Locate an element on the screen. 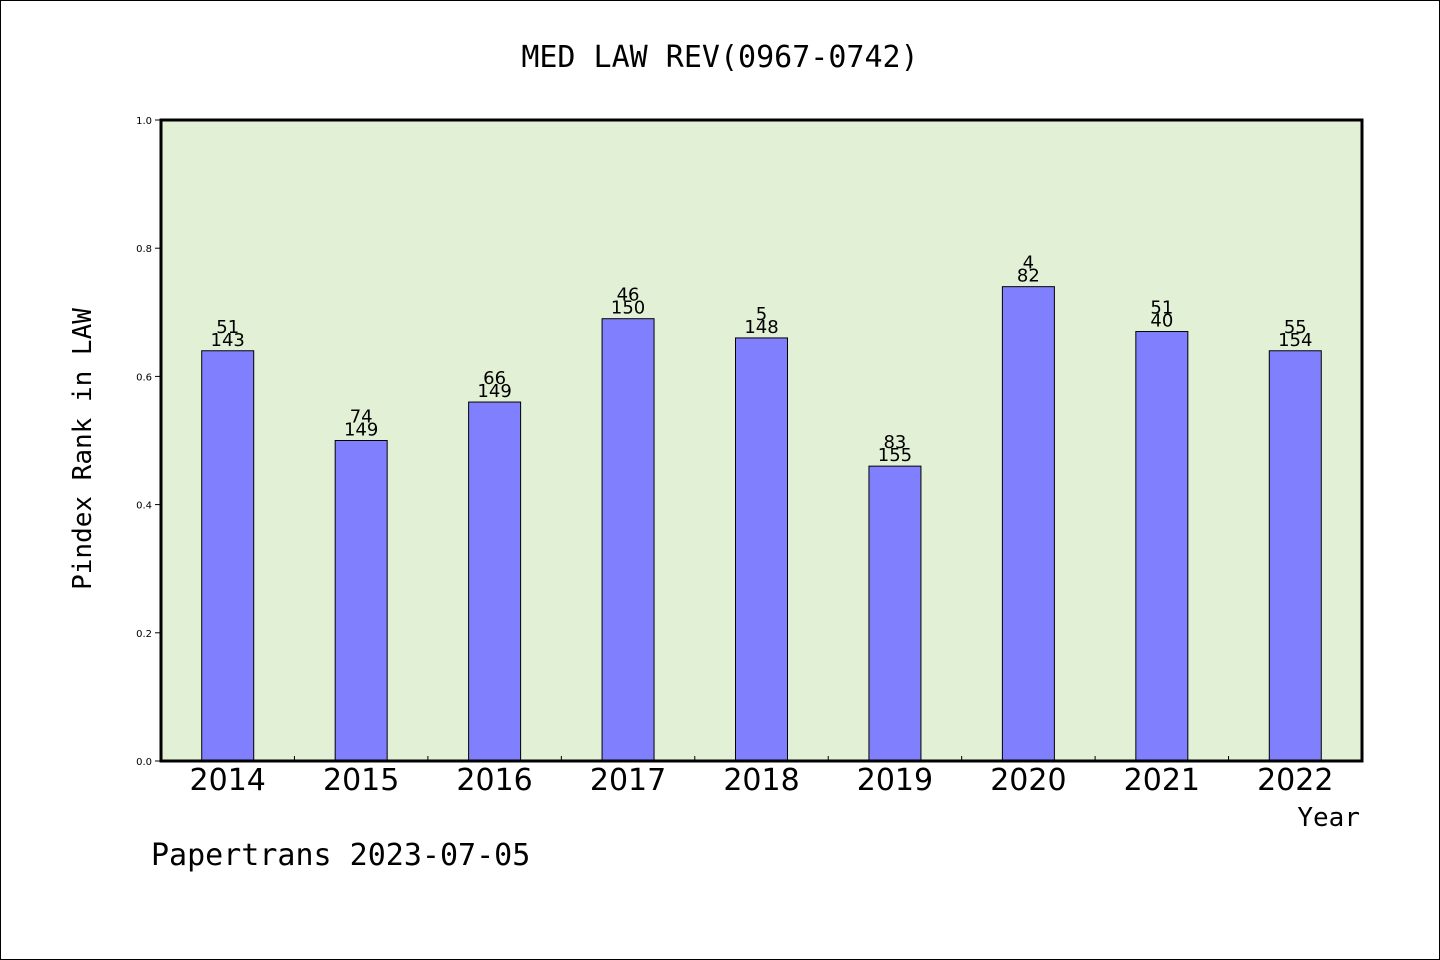 This screenshot has width=1440, height=960. x-axis-label: Year is located at coordinates (1328, 818).